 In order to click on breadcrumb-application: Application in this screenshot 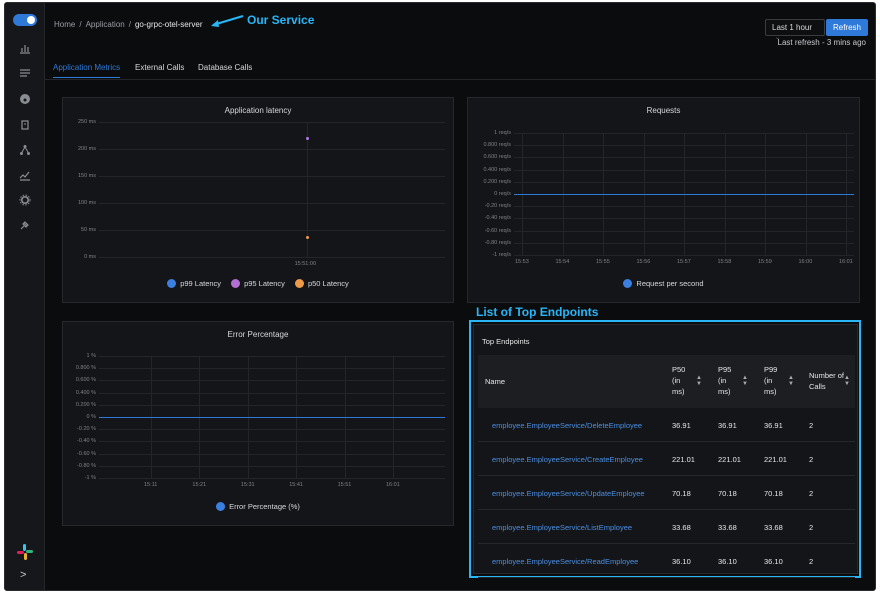, I will do `click(105, 24)`.